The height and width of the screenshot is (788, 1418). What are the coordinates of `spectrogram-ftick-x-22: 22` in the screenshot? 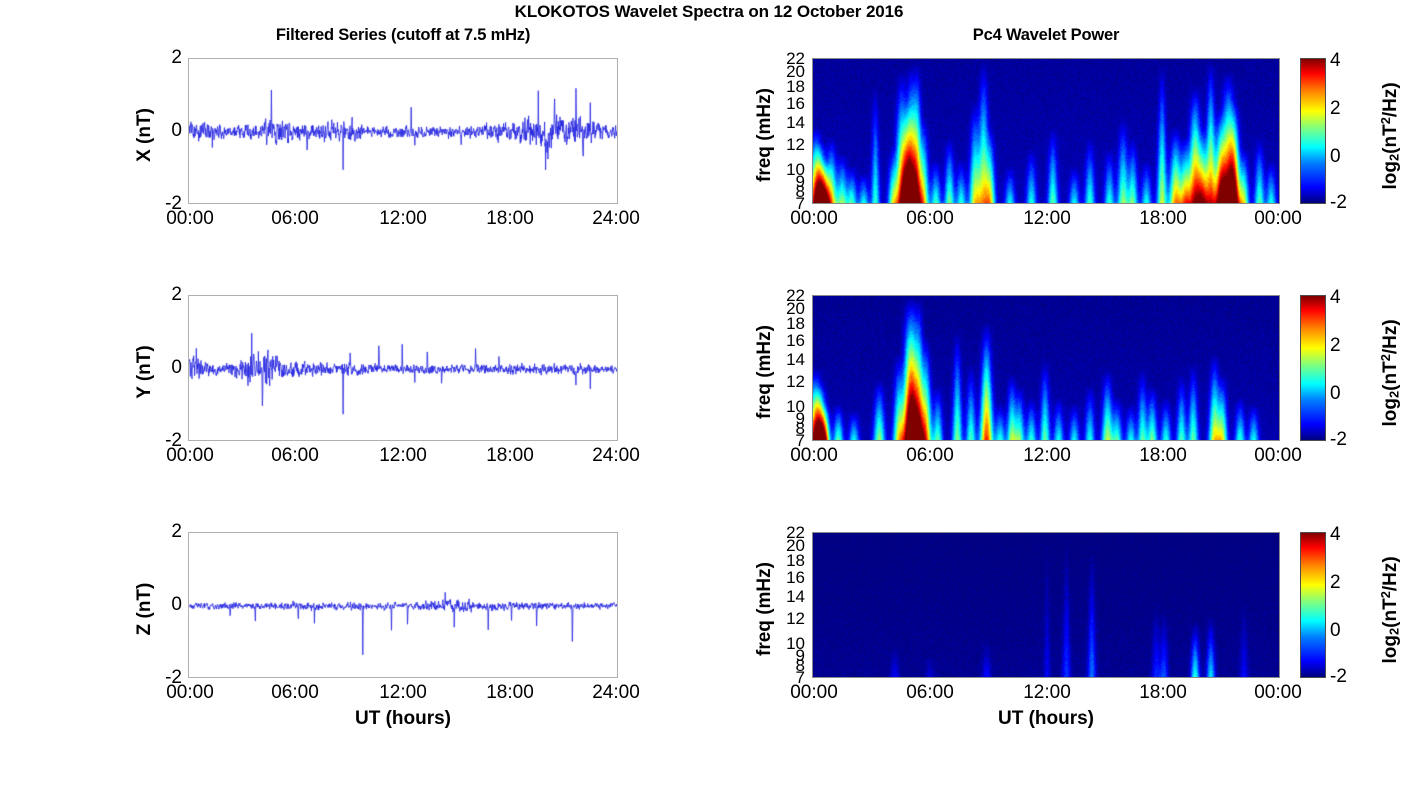 It's located at (795, 58).